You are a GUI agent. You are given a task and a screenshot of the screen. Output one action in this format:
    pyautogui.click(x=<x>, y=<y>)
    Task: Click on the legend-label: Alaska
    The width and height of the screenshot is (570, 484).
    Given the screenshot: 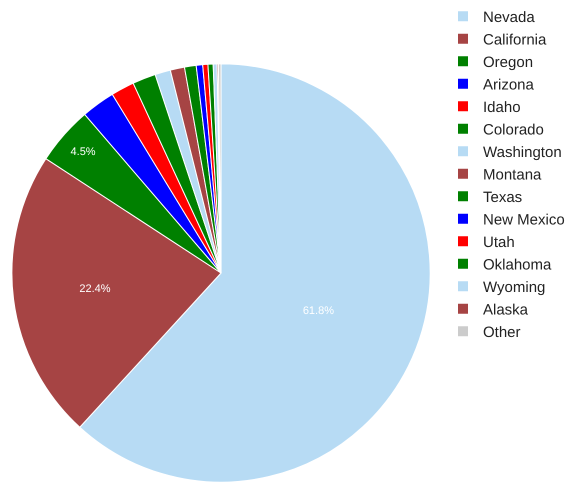 What is the action you would take?
    pyautogui.click(x=506, y=310)
    